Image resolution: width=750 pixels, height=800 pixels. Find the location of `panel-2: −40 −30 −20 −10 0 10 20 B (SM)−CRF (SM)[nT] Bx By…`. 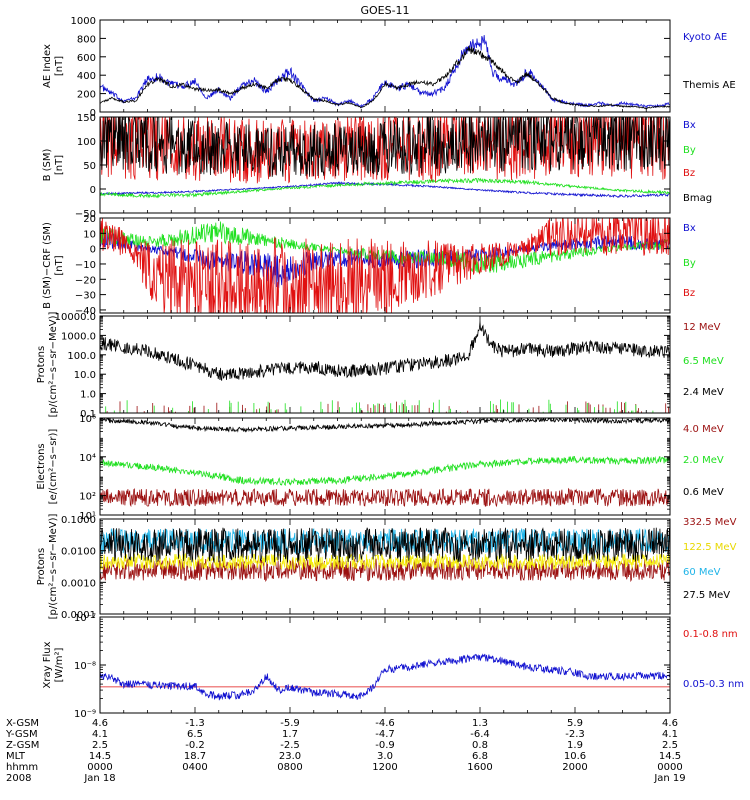

panel-2: −40 −30 −20 −10 0 10 20 B (SM)−CRF (SM)[nT] Bx By… is located at coordinates (369, 265).